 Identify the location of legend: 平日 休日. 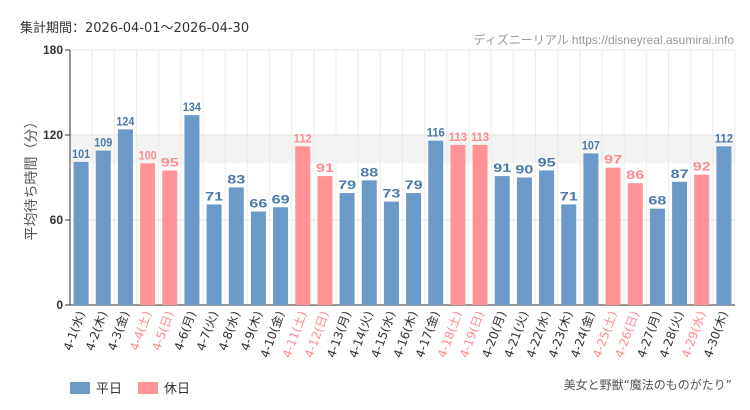
(130, 387).